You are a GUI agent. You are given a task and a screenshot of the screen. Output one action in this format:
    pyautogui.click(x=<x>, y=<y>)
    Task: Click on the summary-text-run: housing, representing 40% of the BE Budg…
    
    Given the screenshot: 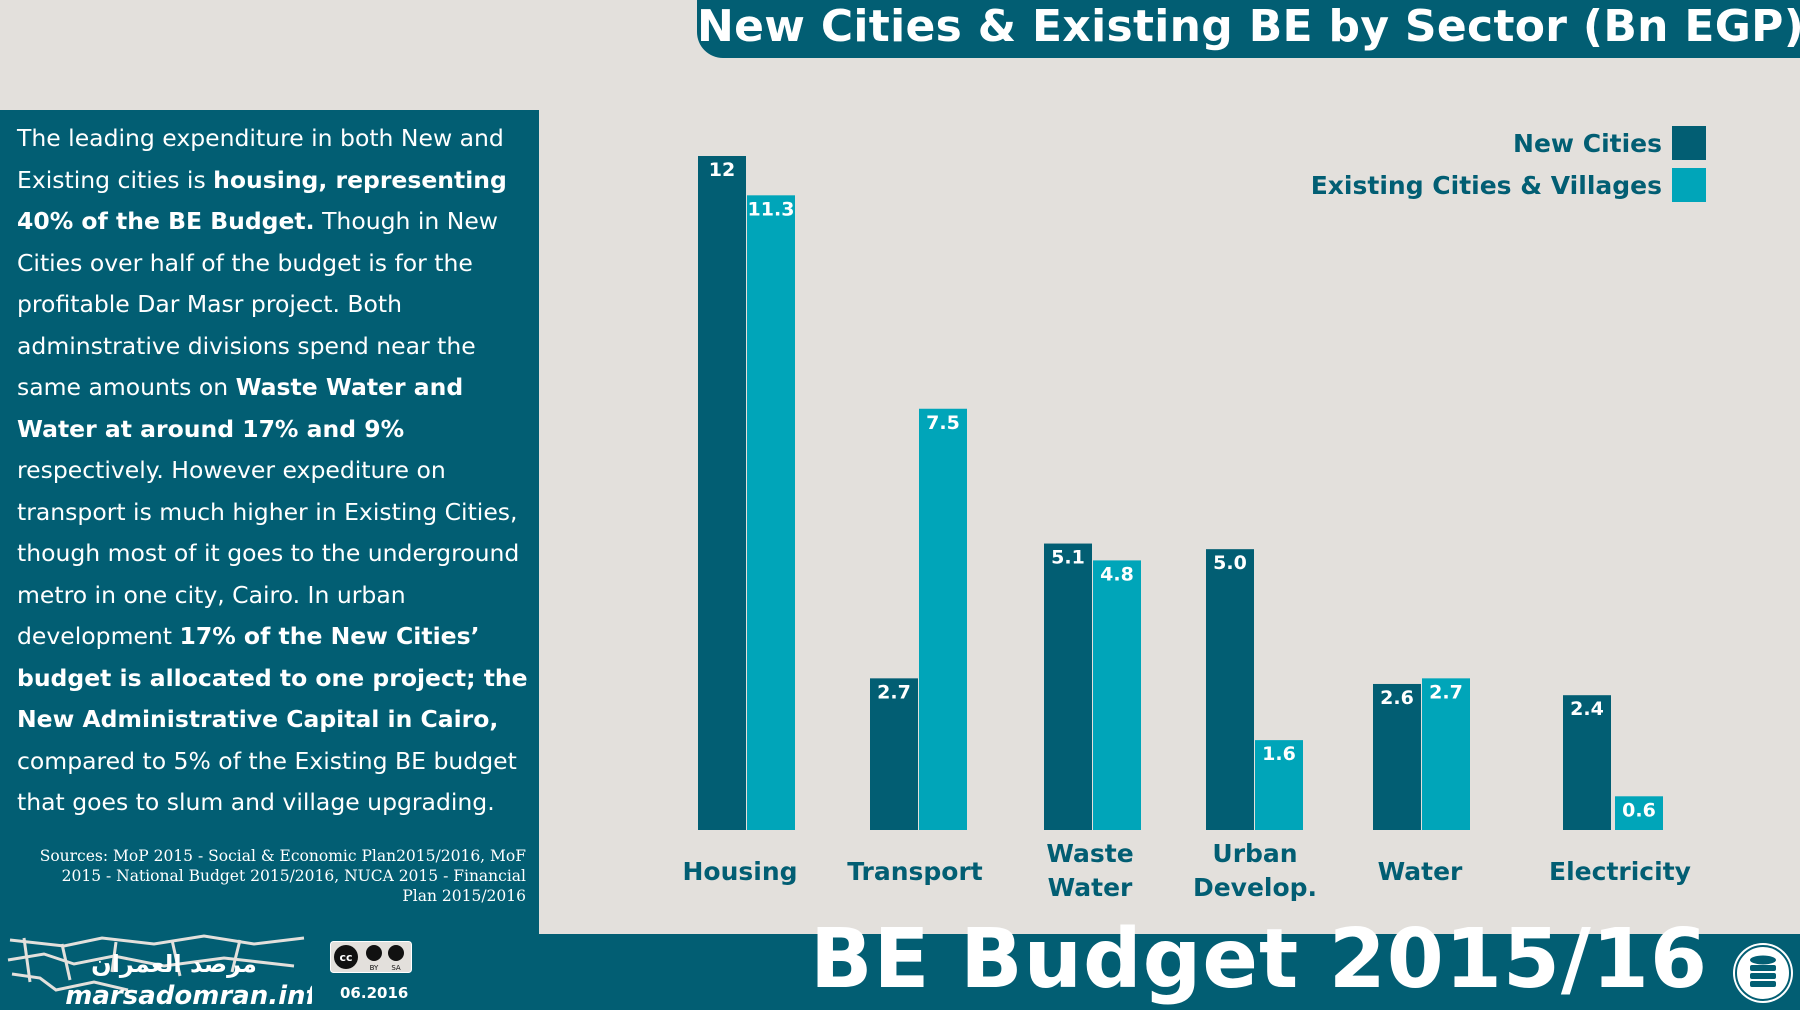 What is the action you would take?
    pyautogui.click(x=262, y=200)
    